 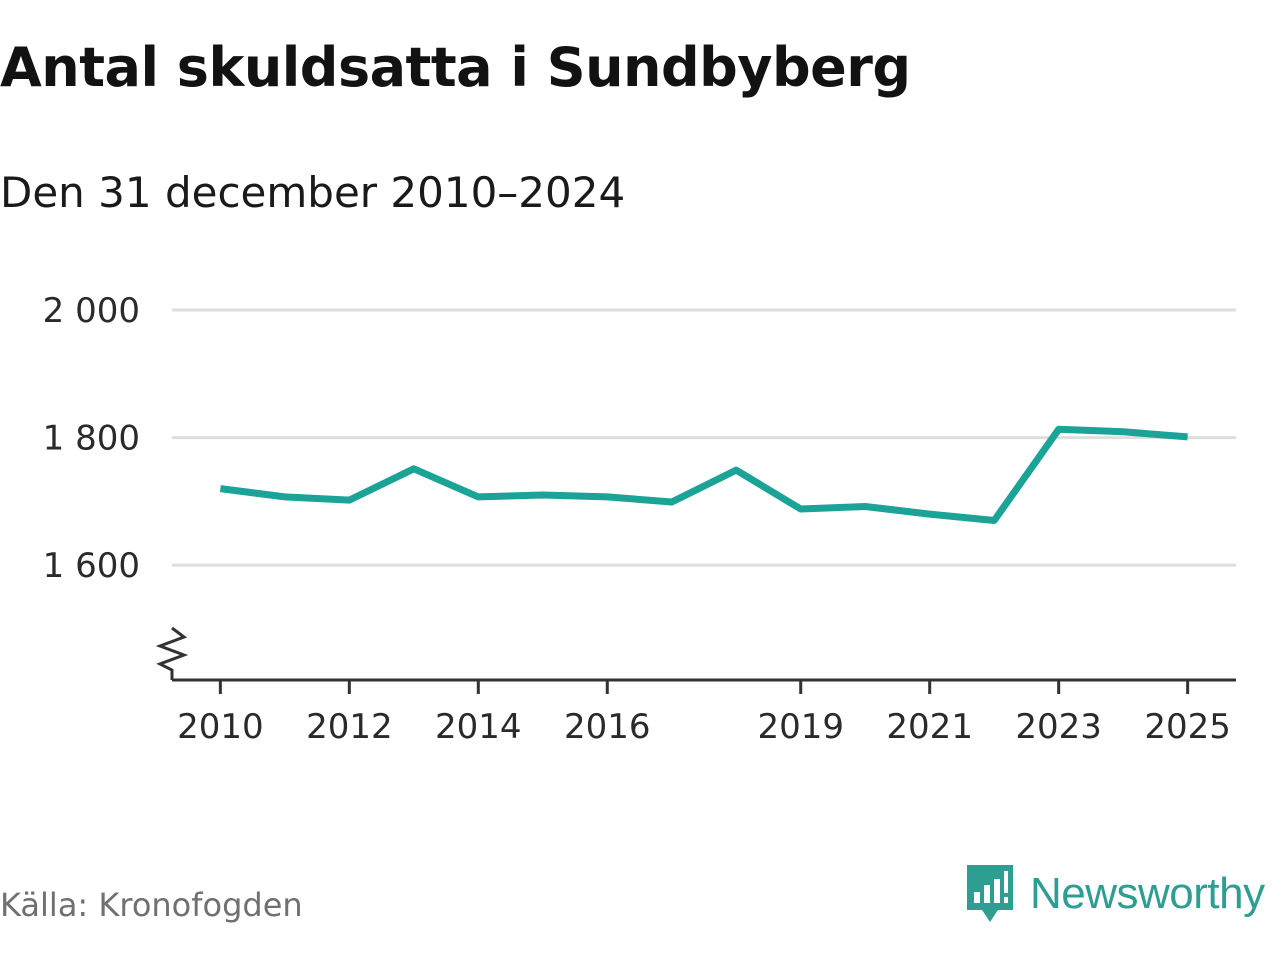 What do you see at coordinates (1187, 727) in the screenshot?
I see `x-tick-label: 2025` at bounding box center [1187, 727].